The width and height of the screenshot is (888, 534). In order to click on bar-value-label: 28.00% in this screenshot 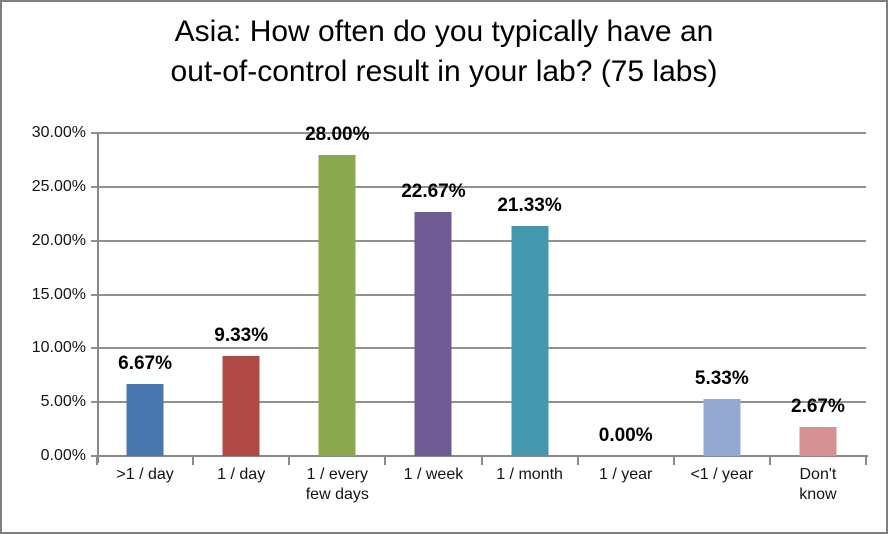, I will do `click(337, 134)`.